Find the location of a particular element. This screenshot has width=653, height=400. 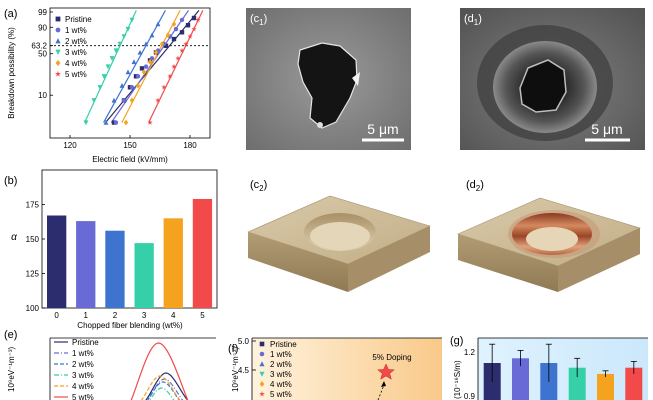

x-tick-label-b: 2 is located at coordinates (115, 315).